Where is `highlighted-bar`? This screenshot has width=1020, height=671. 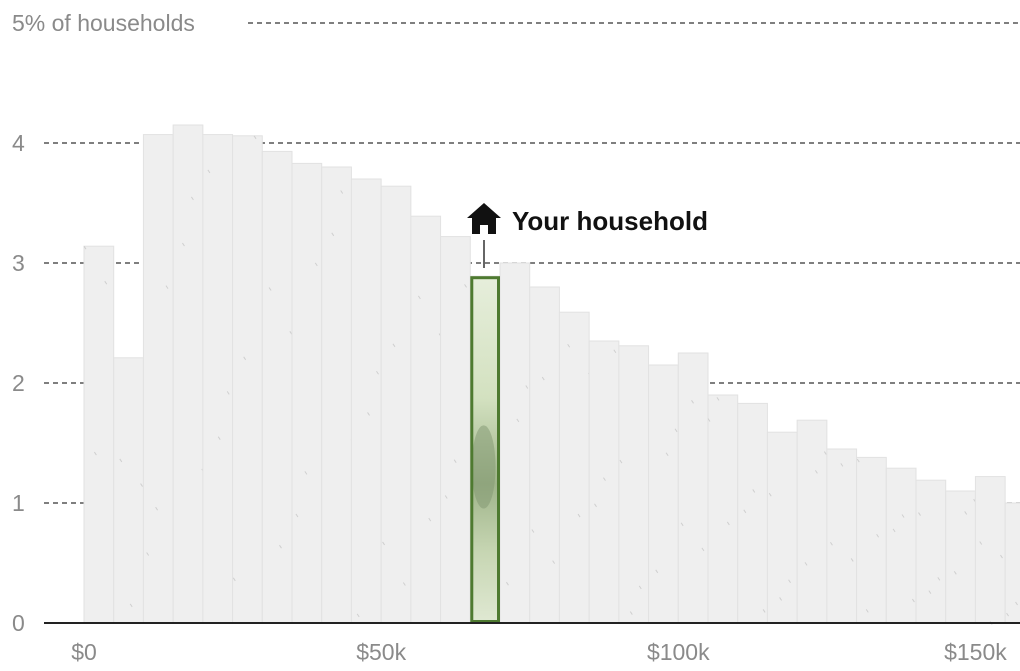 highlighted-bar is located at coordinates (485, 449).